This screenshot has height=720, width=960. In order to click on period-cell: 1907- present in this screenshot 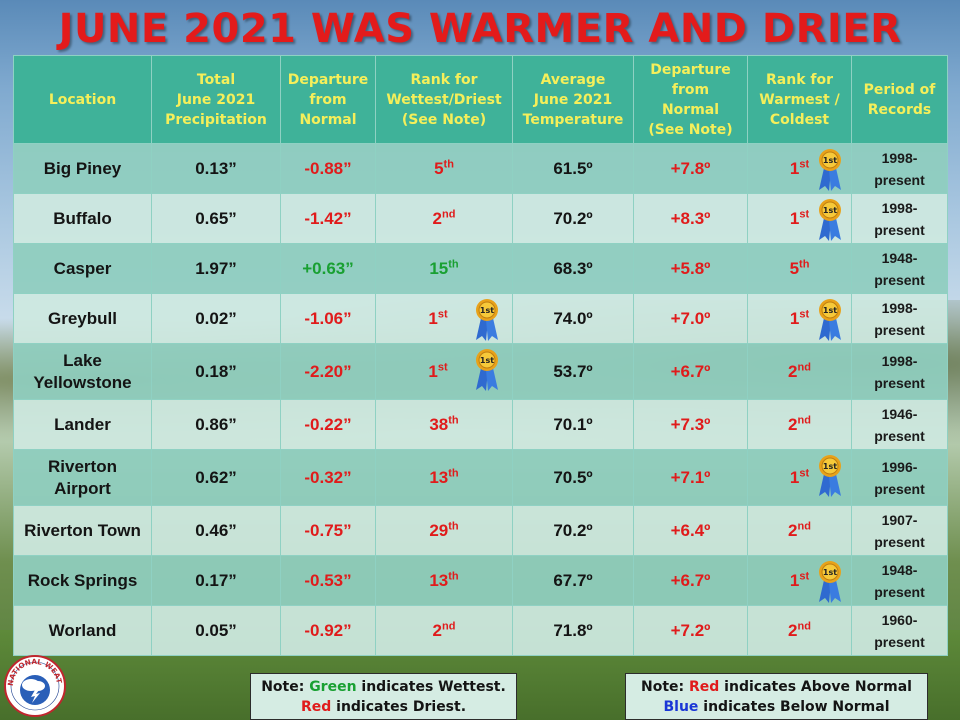, I will do `click(899, 530)`.